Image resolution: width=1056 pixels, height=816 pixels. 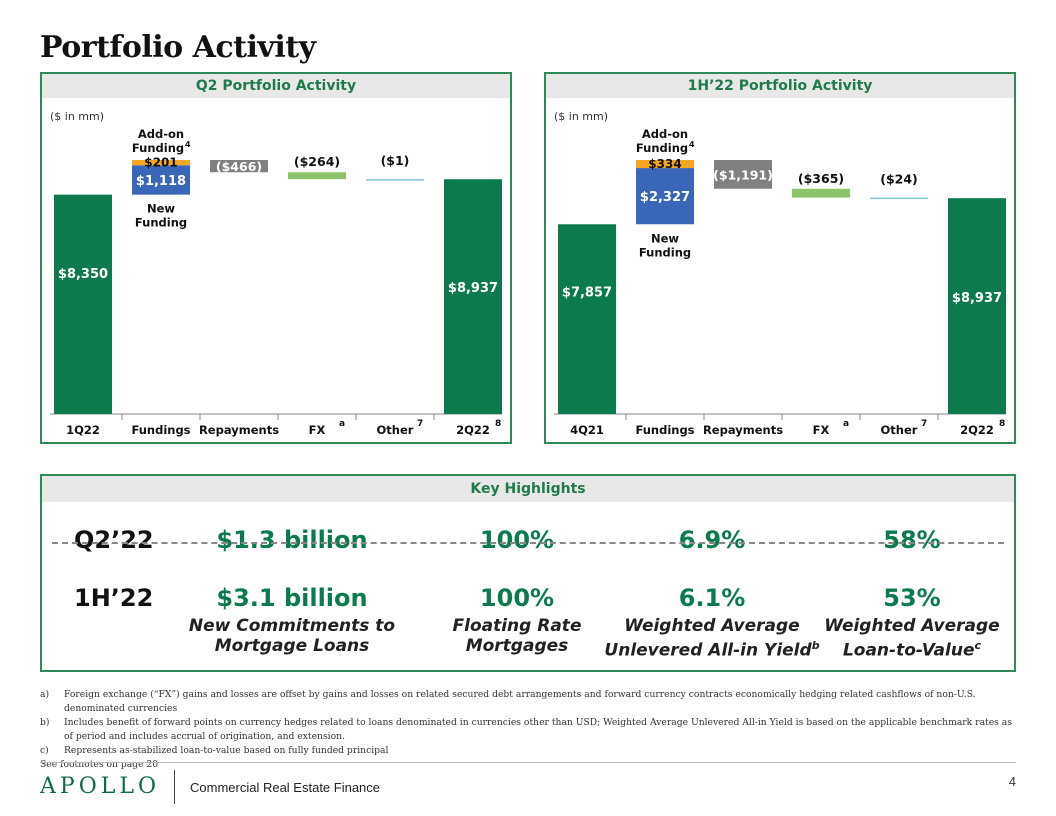 I want to click on commitments-q2: $1.3 billion, so click(x=292, y=540).